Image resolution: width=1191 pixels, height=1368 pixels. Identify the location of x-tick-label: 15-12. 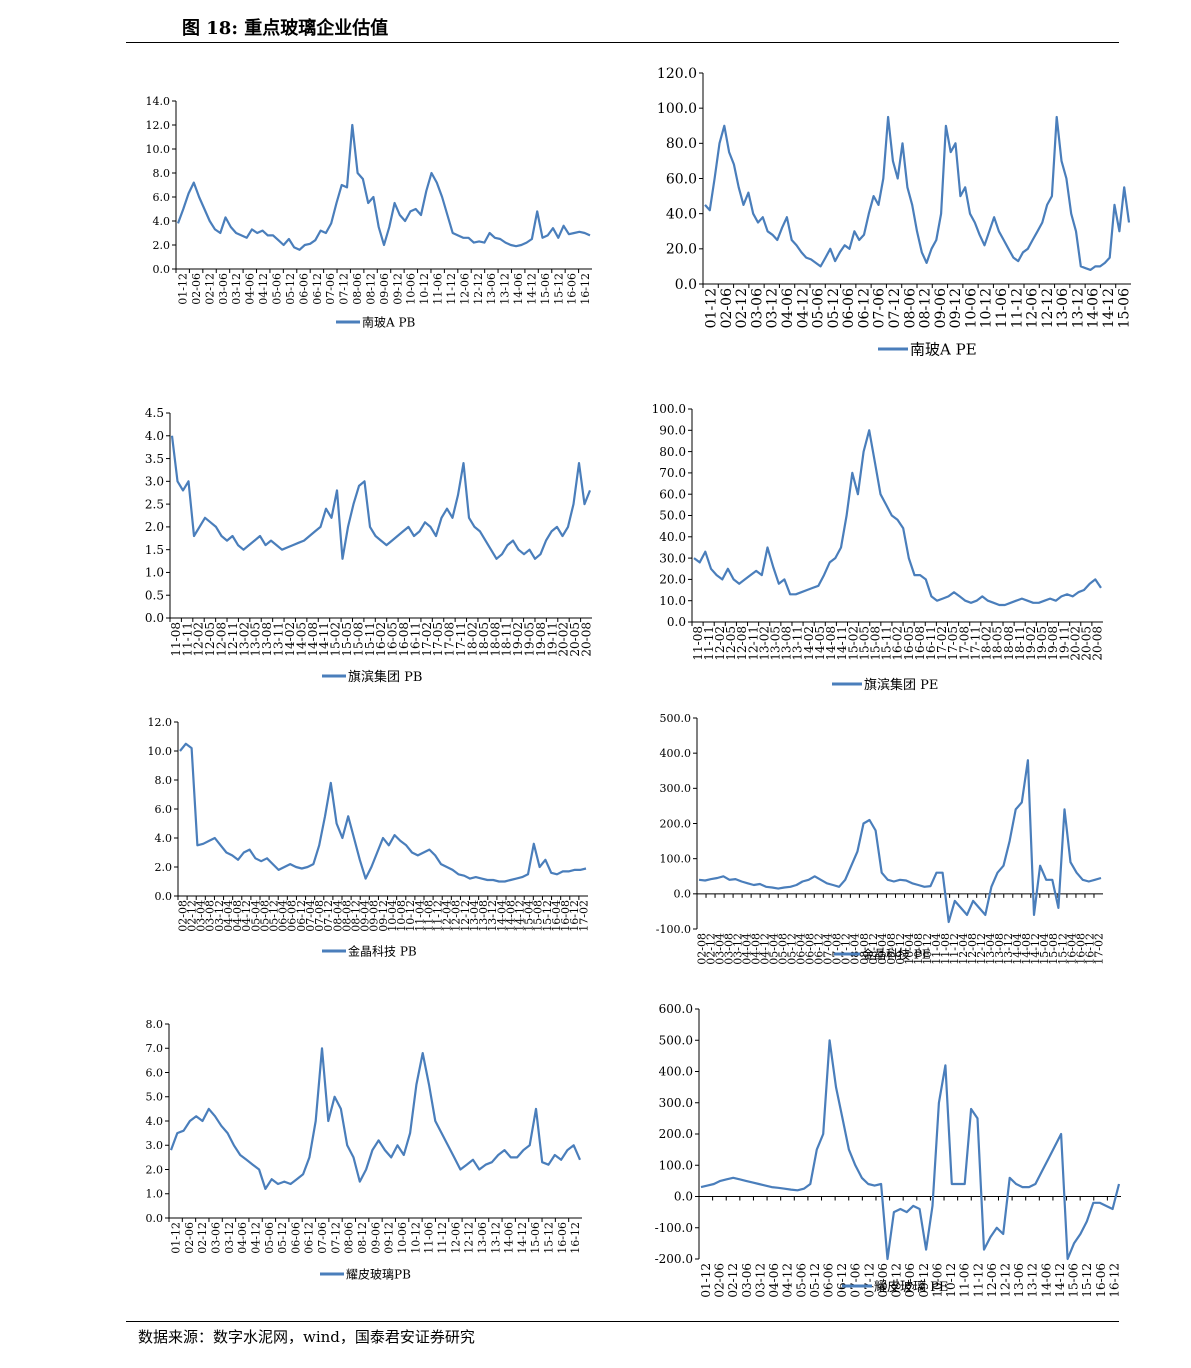
(1062, 949).